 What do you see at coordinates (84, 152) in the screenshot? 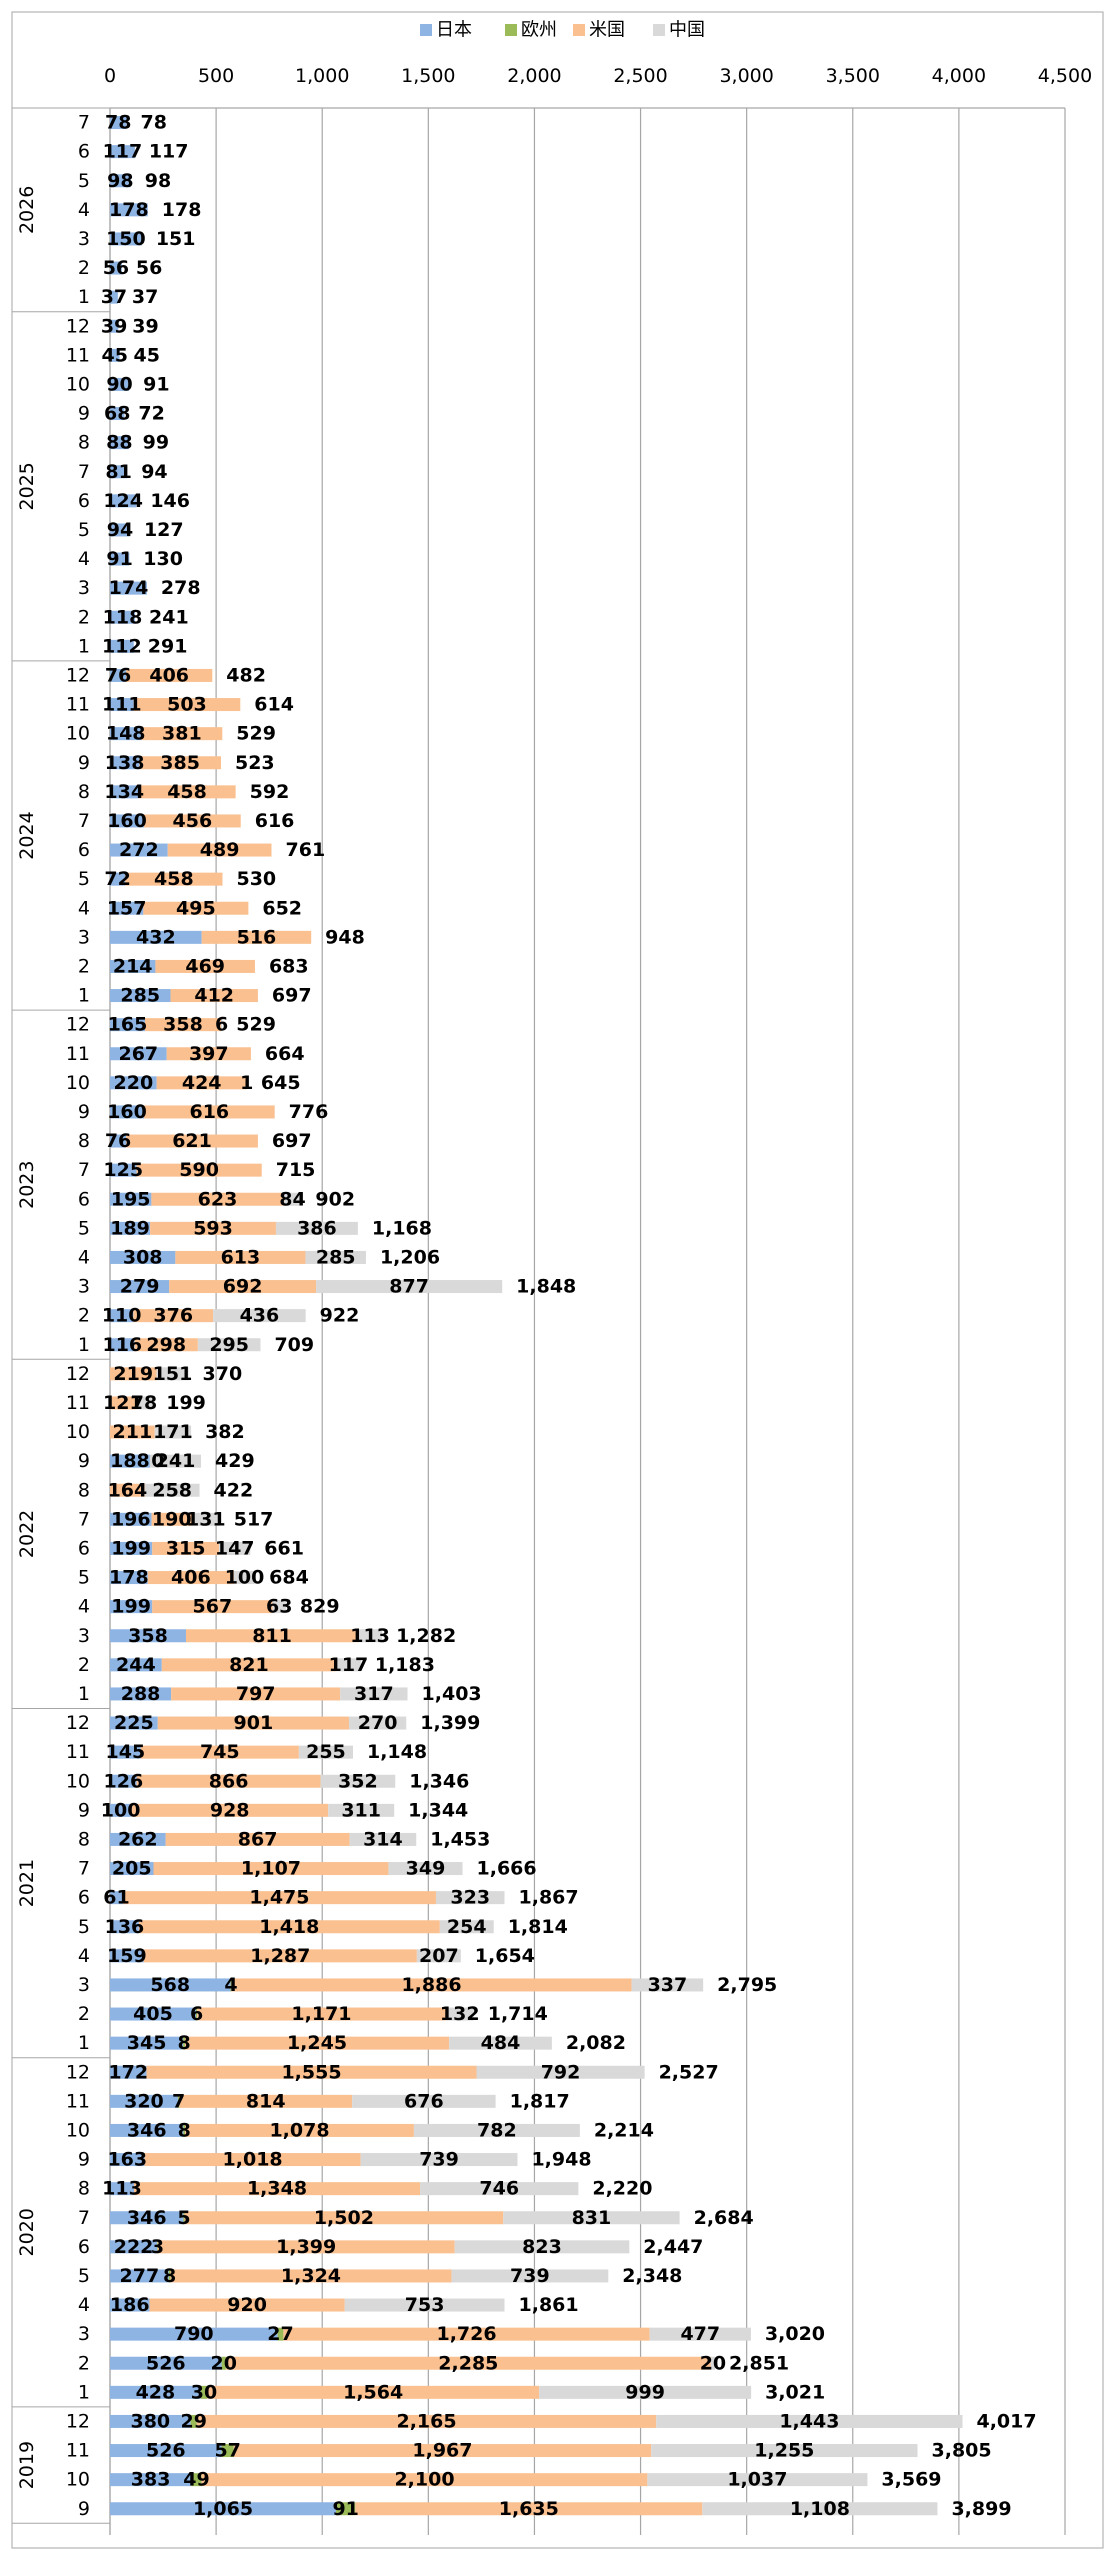
I see `month-label: 6` at bounding box center [84, 152].